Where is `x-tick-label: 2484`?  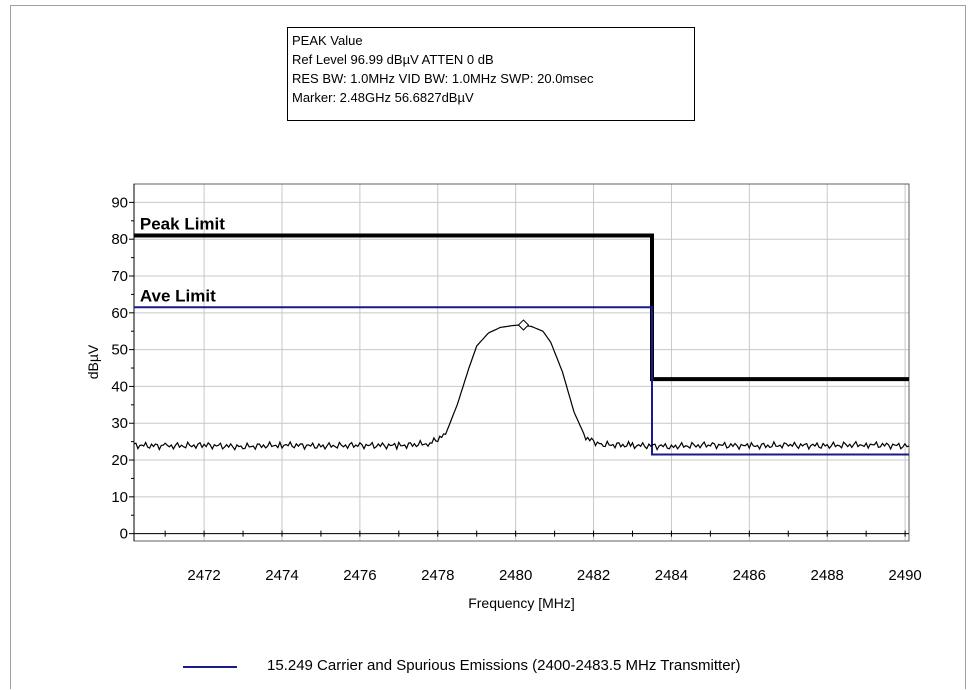 x-tick-label: 2484 is located at coordinates (671, 575).